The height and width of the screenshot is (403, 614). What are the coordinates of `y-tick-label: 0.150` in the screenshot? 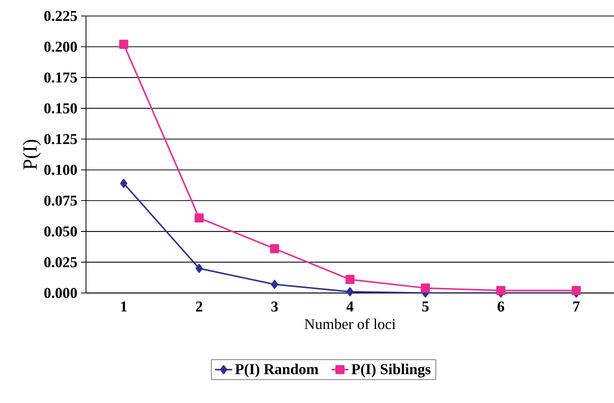 It's located at (60, 108).